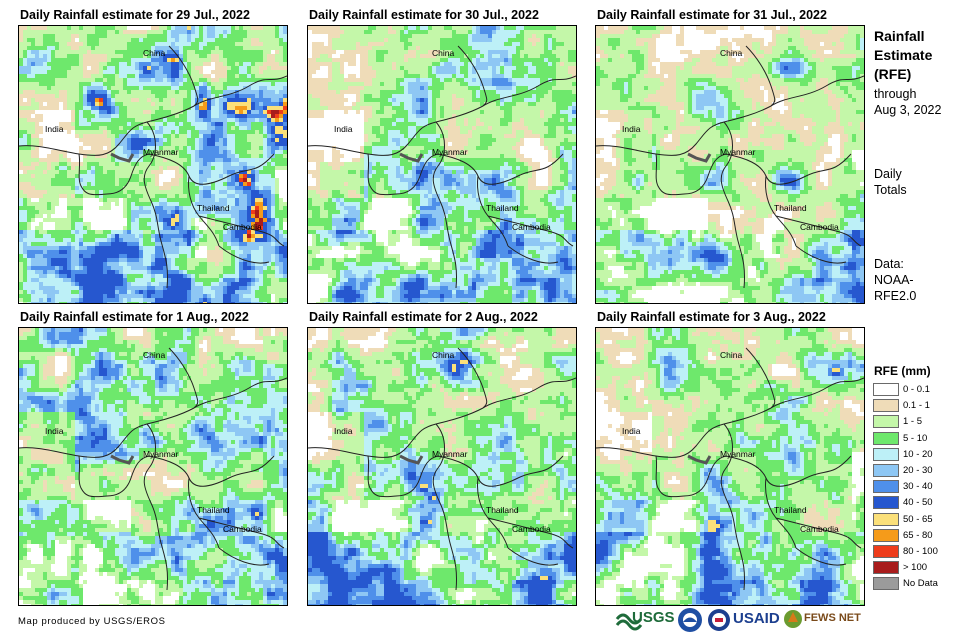  I want to click on source-line: NOAA-, so click(895, 280).